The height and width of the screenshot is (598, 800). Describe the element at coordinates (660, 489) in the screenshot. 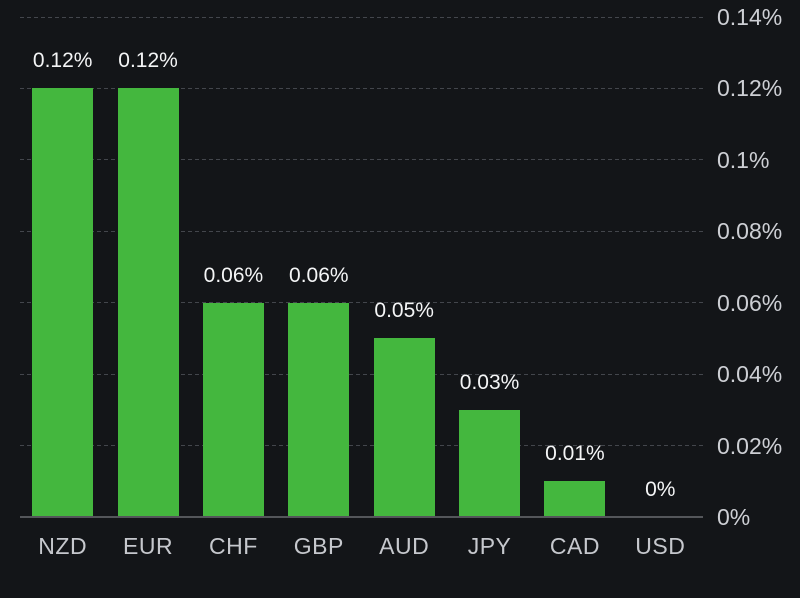

I see `bar-value-label-usd: 0%` at that location.